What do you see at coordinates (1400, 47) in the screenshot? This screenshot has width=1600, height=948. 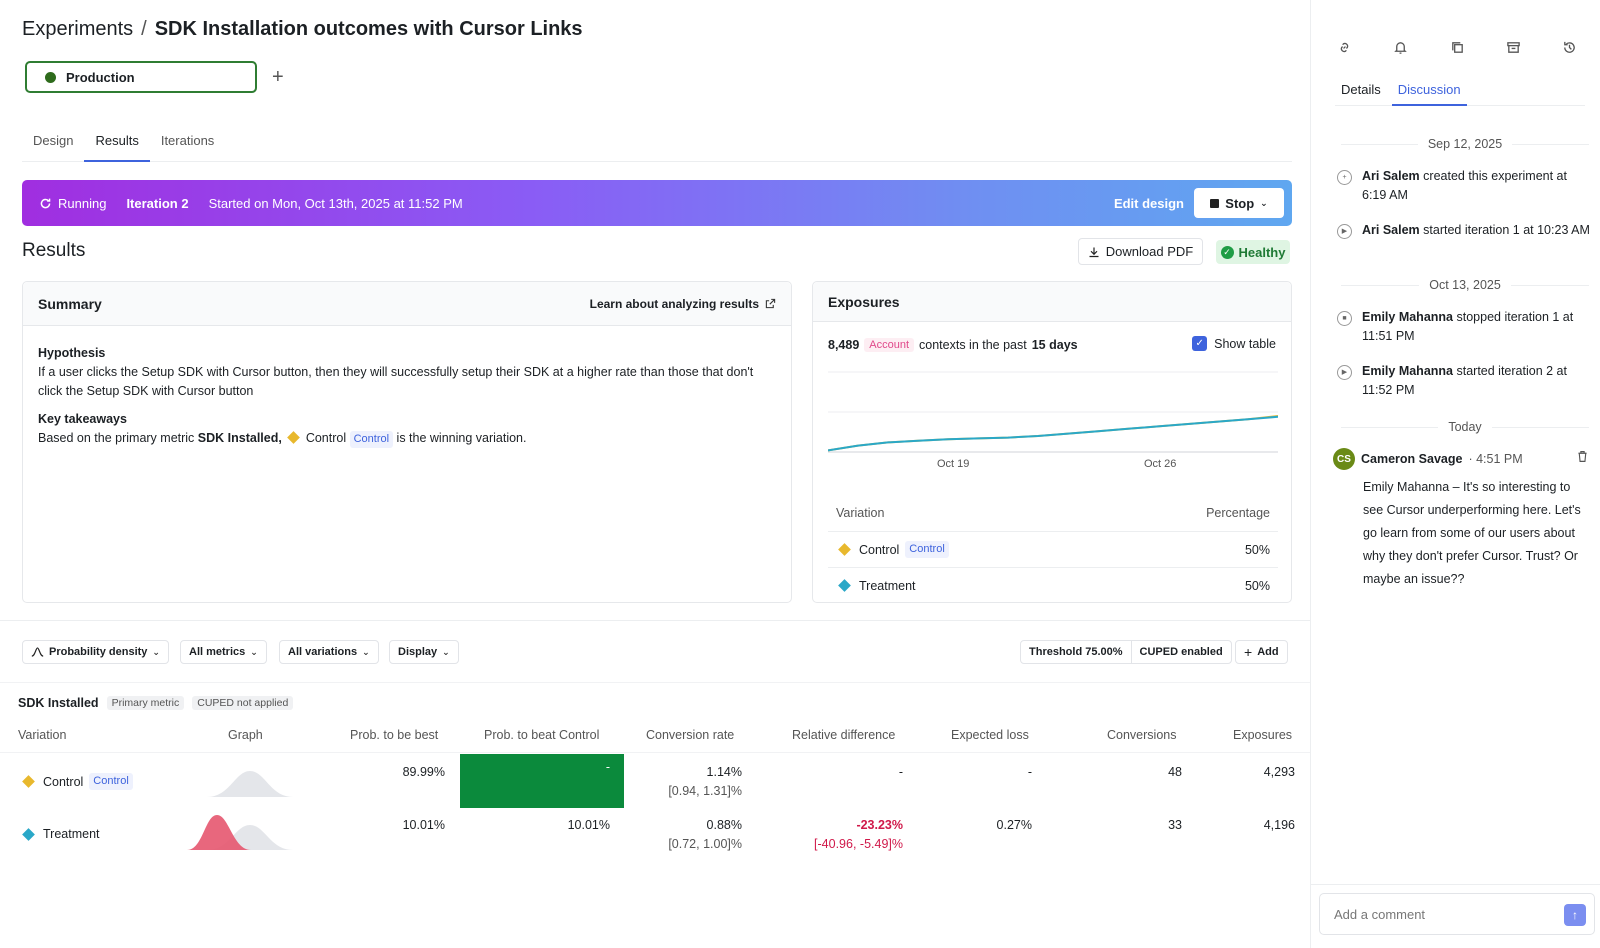 I see `bell-plus-icon` at bounding box center [1400, 47].